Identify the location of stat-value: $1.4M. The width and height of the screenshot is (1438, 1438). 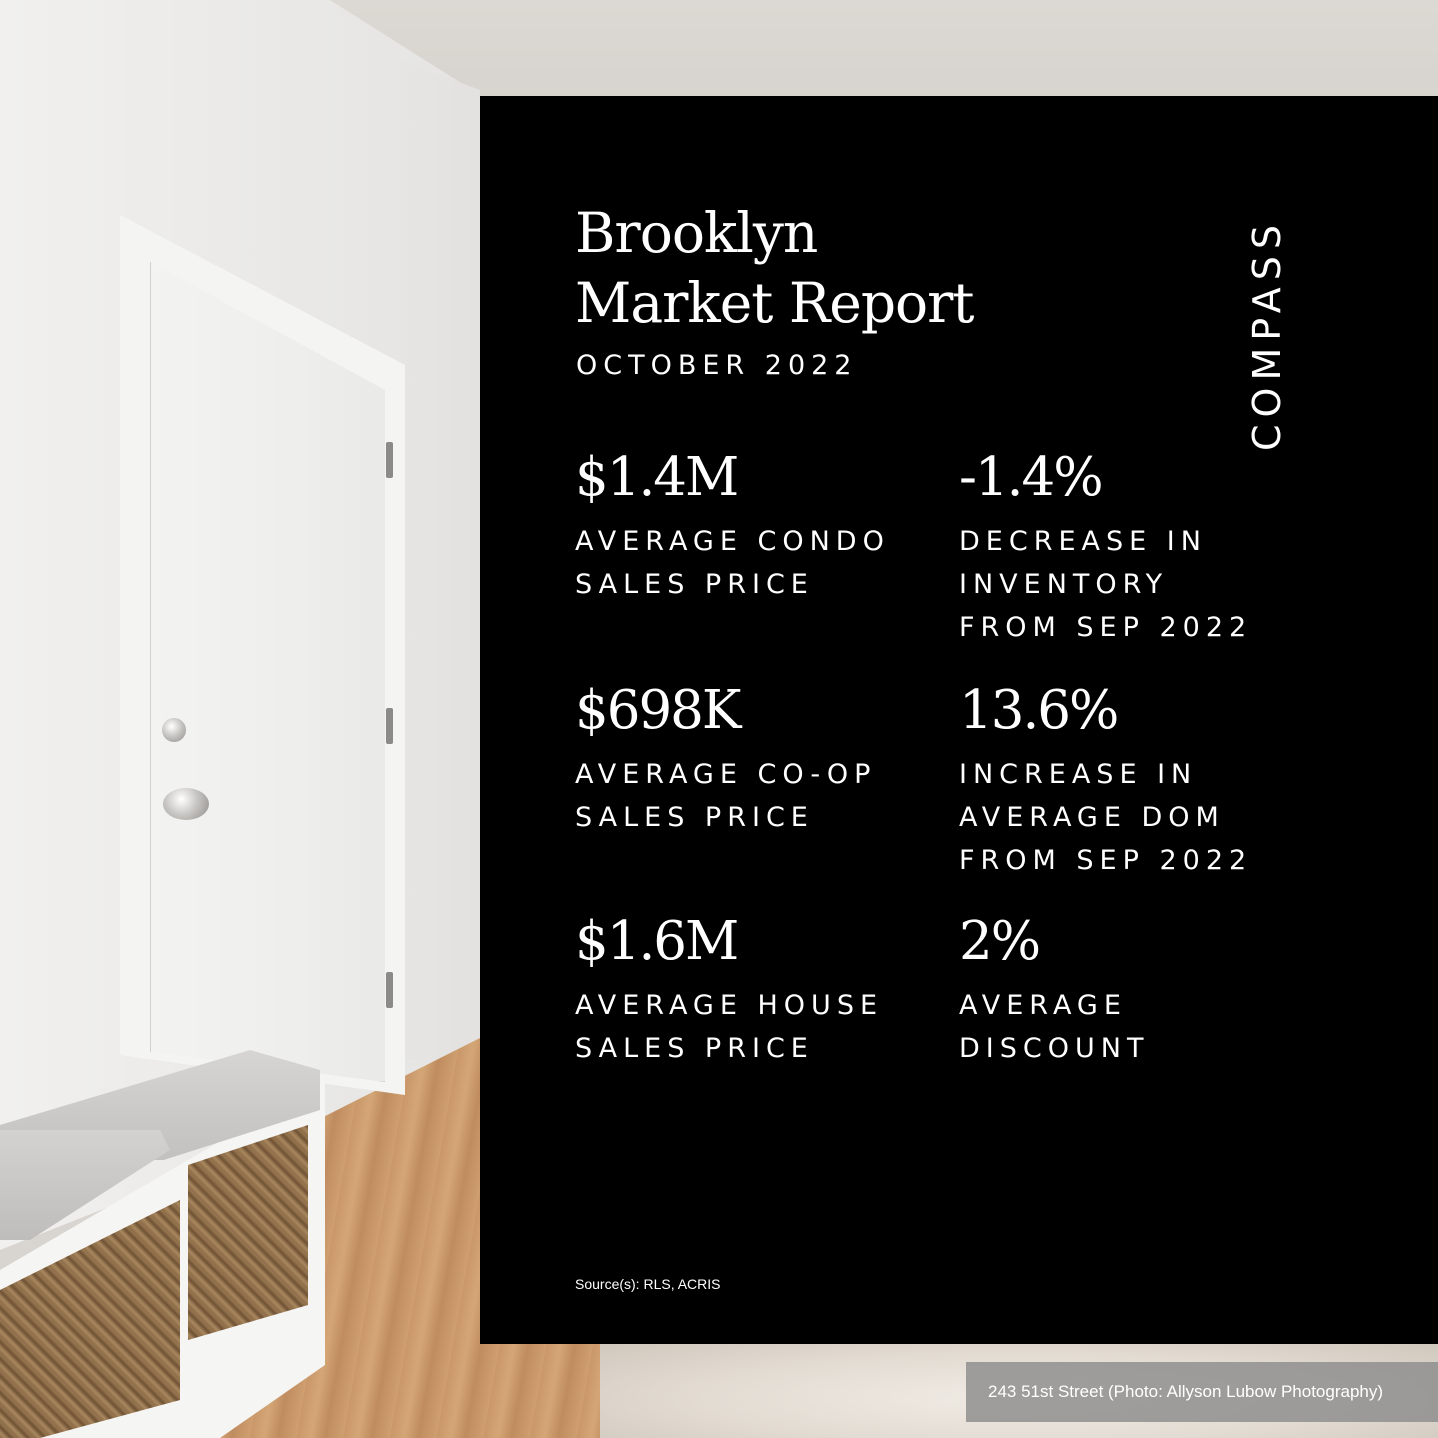
(657, 477).